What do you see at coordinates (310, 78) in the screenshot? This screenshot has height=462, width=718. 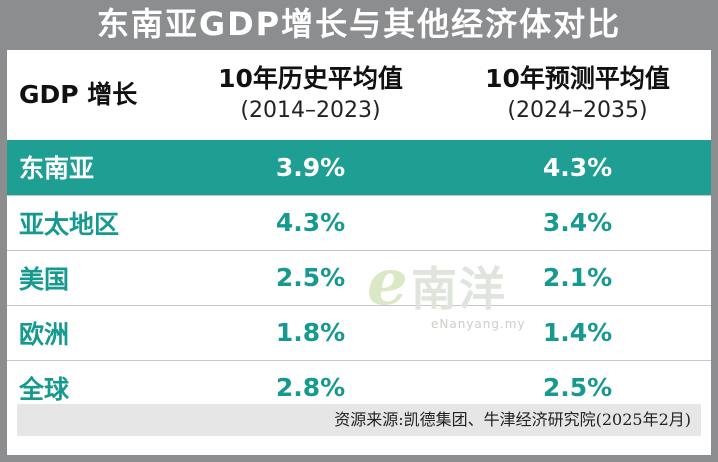 I see `header-historical-title: 10年历史平均值` at bounding box center [310, 78].